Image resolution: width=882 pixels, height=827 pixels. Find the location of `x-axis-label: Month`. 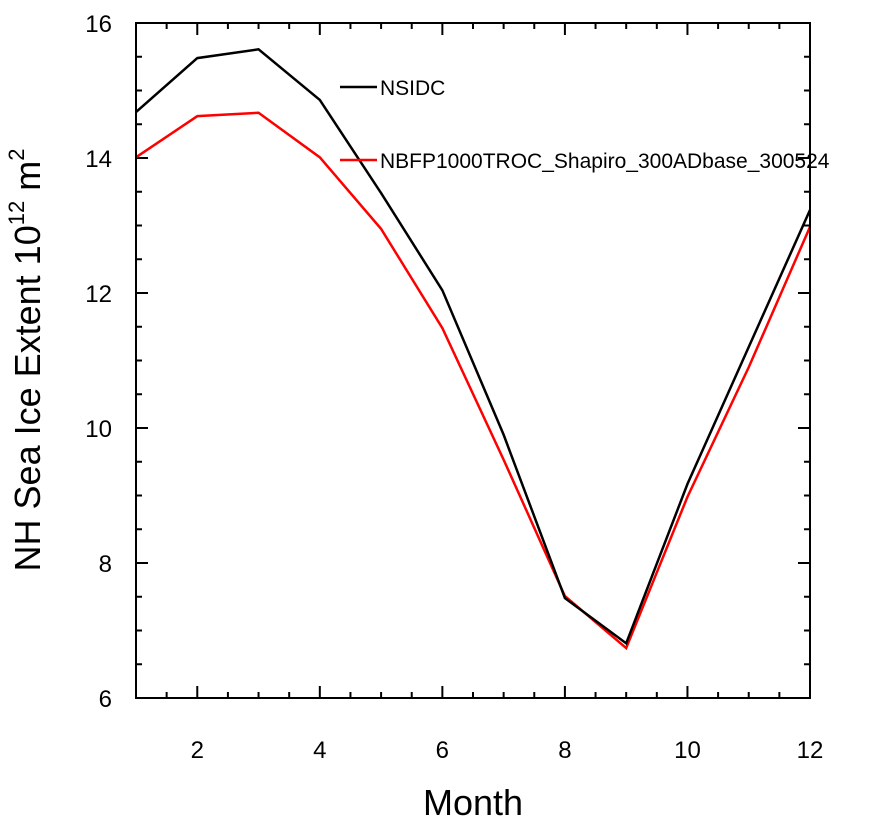

x-axis-label: Month is located at coordinates (473, 802).